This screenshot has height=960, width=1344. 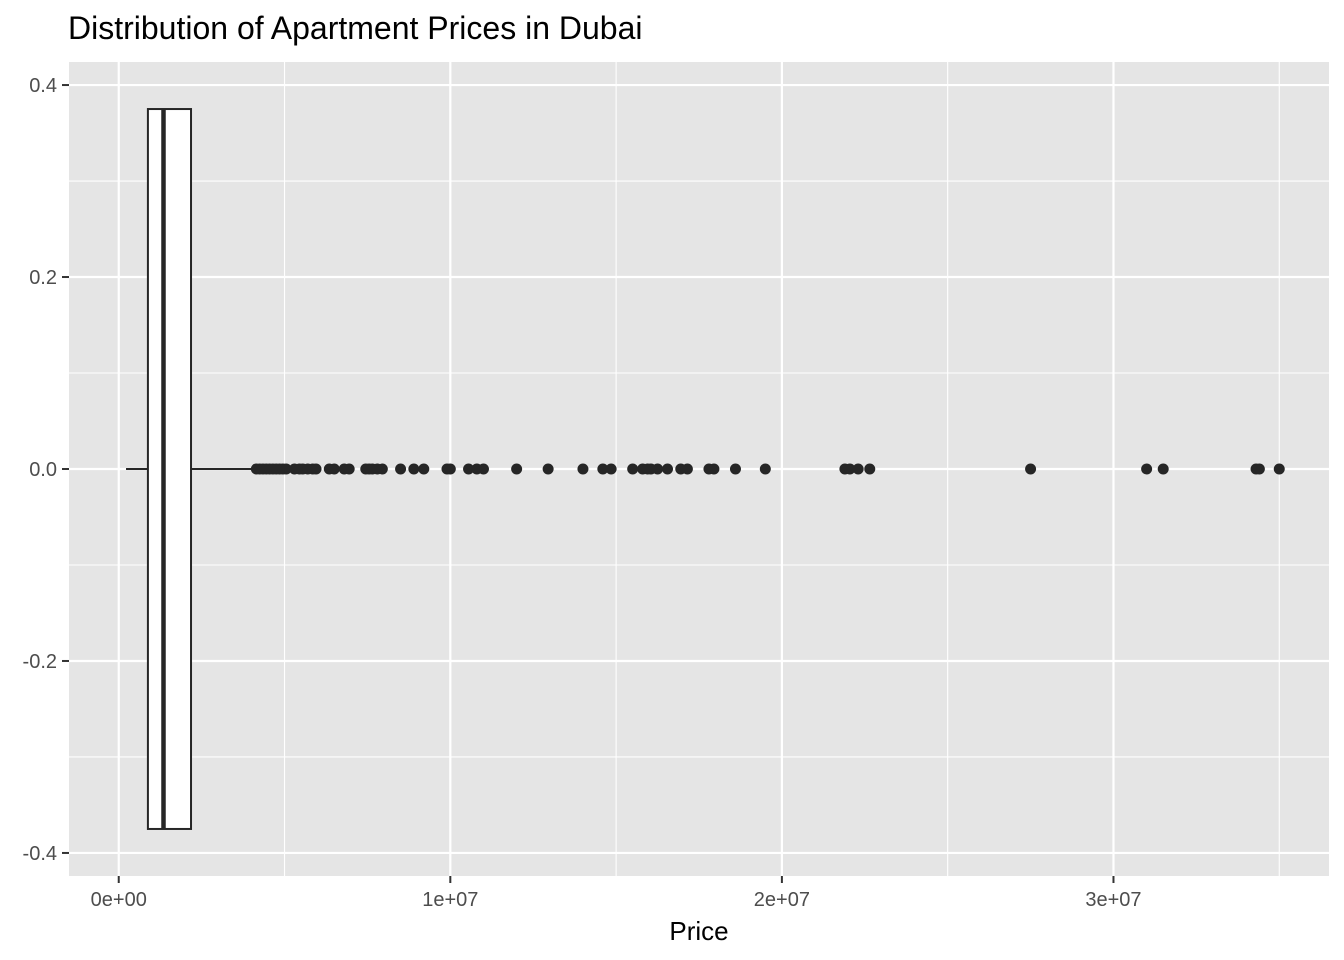 What do you see at coordinates (450, 900) in the screenshot?
I see `x-tick-label: 1e+07` at bounding box center [450, 900].